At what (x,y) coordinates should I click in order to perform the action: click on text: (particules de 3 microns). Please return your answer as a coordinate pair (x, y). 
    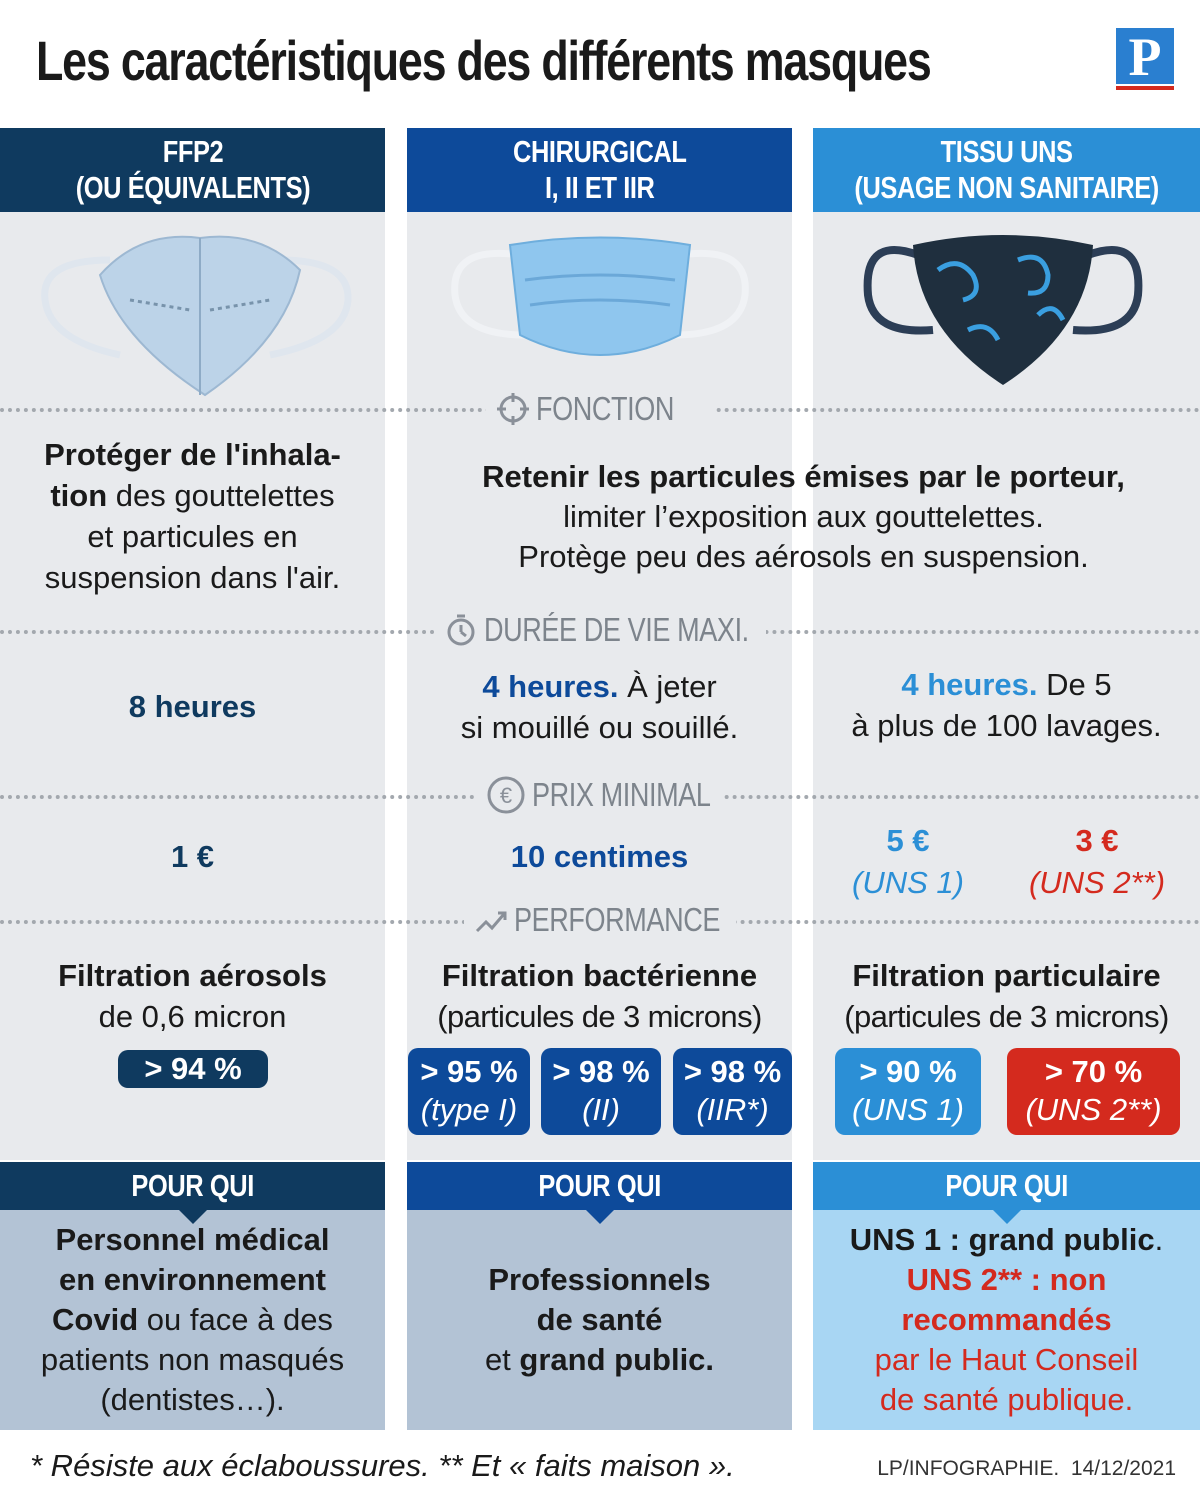
    Looking at the image, I should click on (599, 1016).